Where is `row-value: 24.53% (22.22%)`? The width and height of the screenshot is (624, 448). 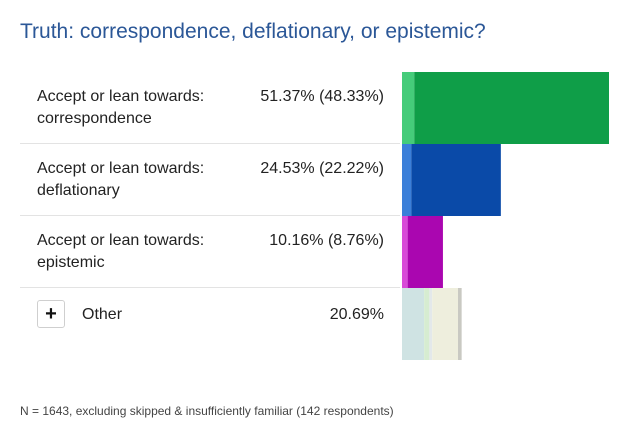 row-value: 24.53% (22.22%) is located at coordinates (322, 168).